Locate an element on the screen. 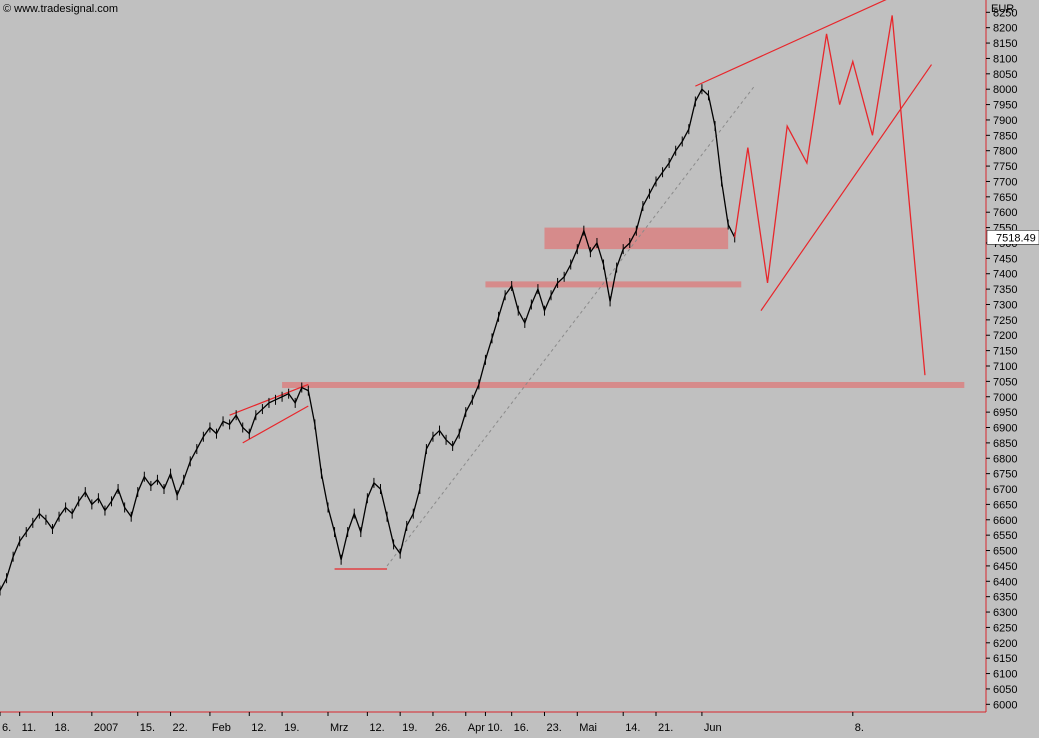  y-tick-label: 6950 is located at coordinates (1005, 413).